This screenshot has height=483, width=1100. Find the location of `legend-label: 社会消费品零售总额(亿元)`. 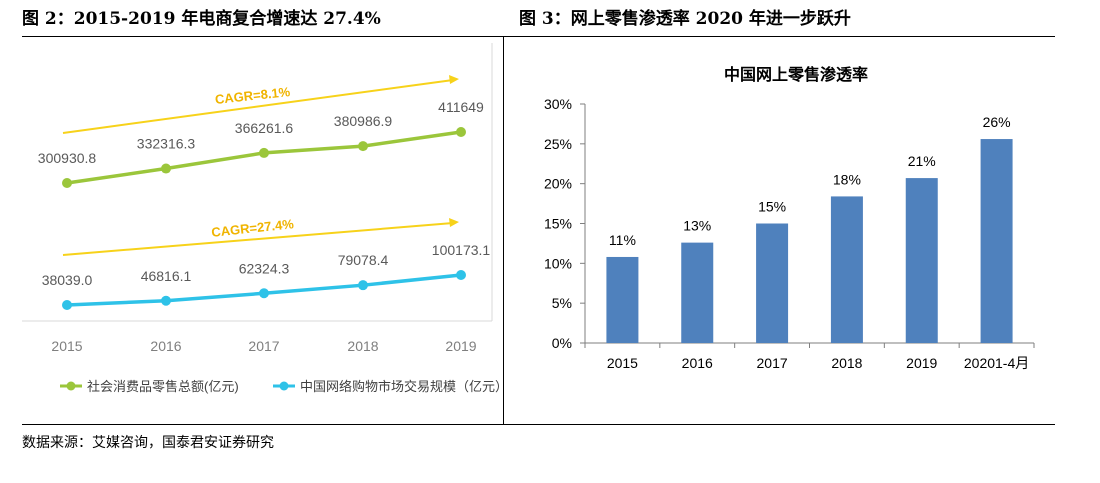

legend-label: 社会消费品零售总额(亿元) is located at coordinates (163, 386).